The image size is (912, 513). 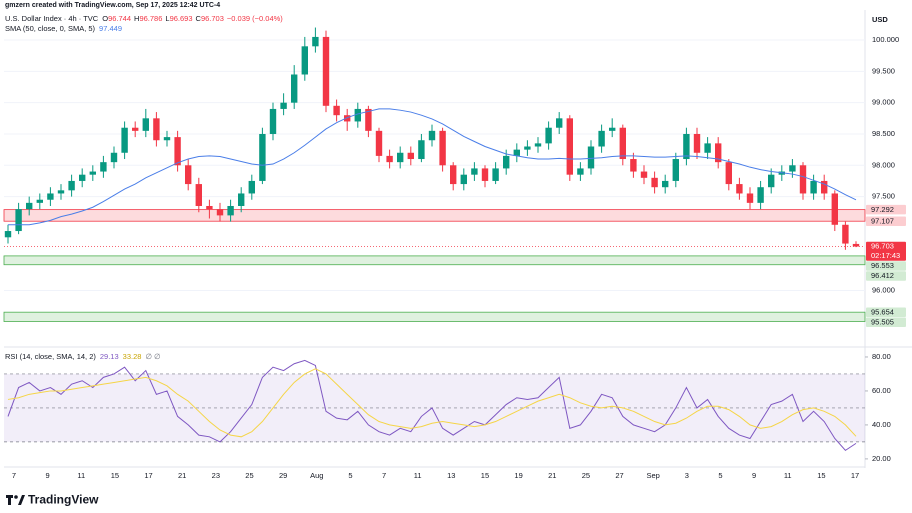 What do you see at coordinates (883, 290) in the screenshot?
I see `y-tick-label: 96.000` at bounding box center [883, 290].